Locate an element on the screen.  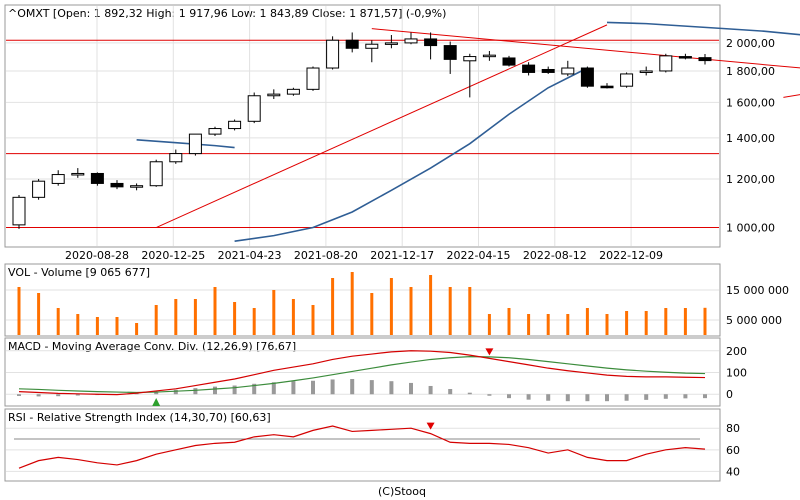
price-tick-label: 1 000,00 is located at coordinates (750, 228).